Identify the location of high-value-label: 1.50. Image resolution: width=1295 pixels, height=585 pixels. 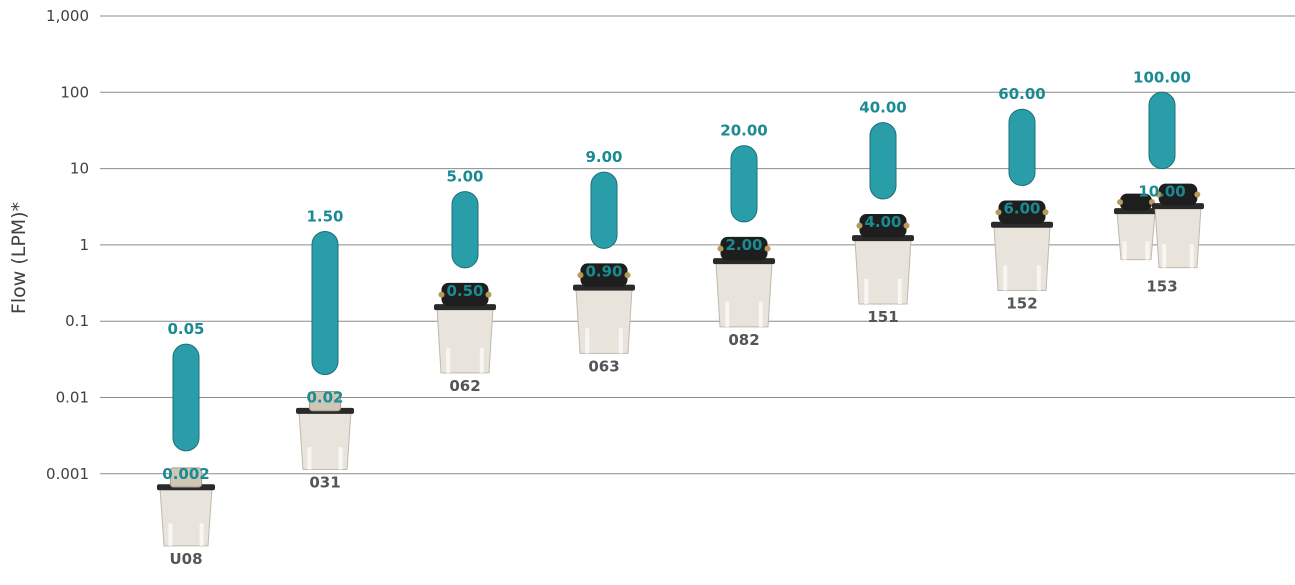
(324, 216).